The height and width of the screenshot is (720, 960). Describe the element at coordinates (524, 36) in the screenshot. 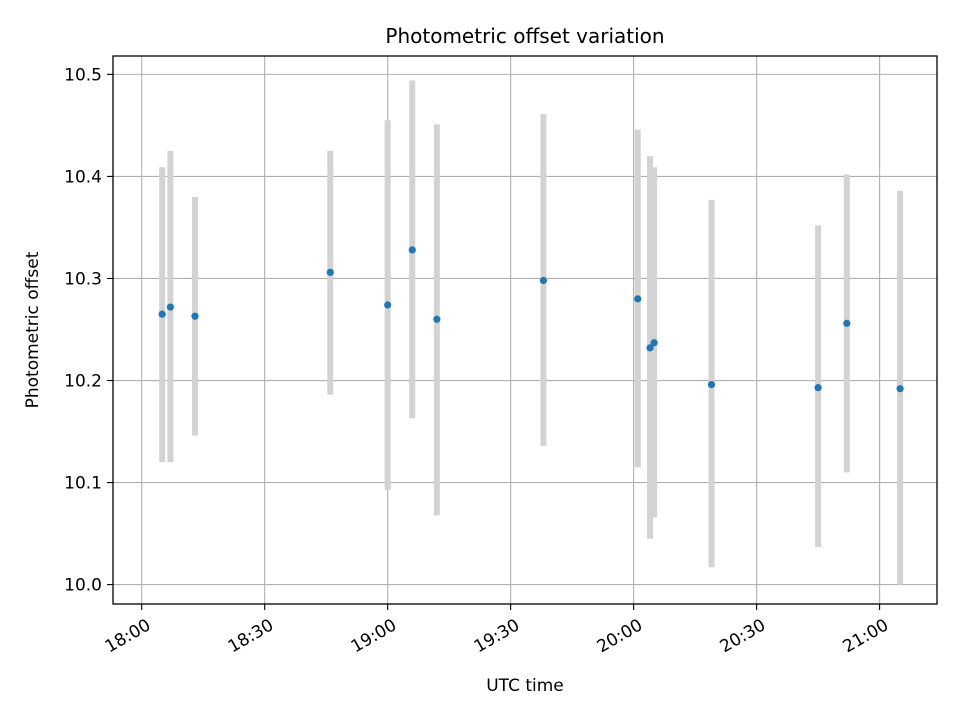

I see `chart-title: Photometric offset variation` at that location.